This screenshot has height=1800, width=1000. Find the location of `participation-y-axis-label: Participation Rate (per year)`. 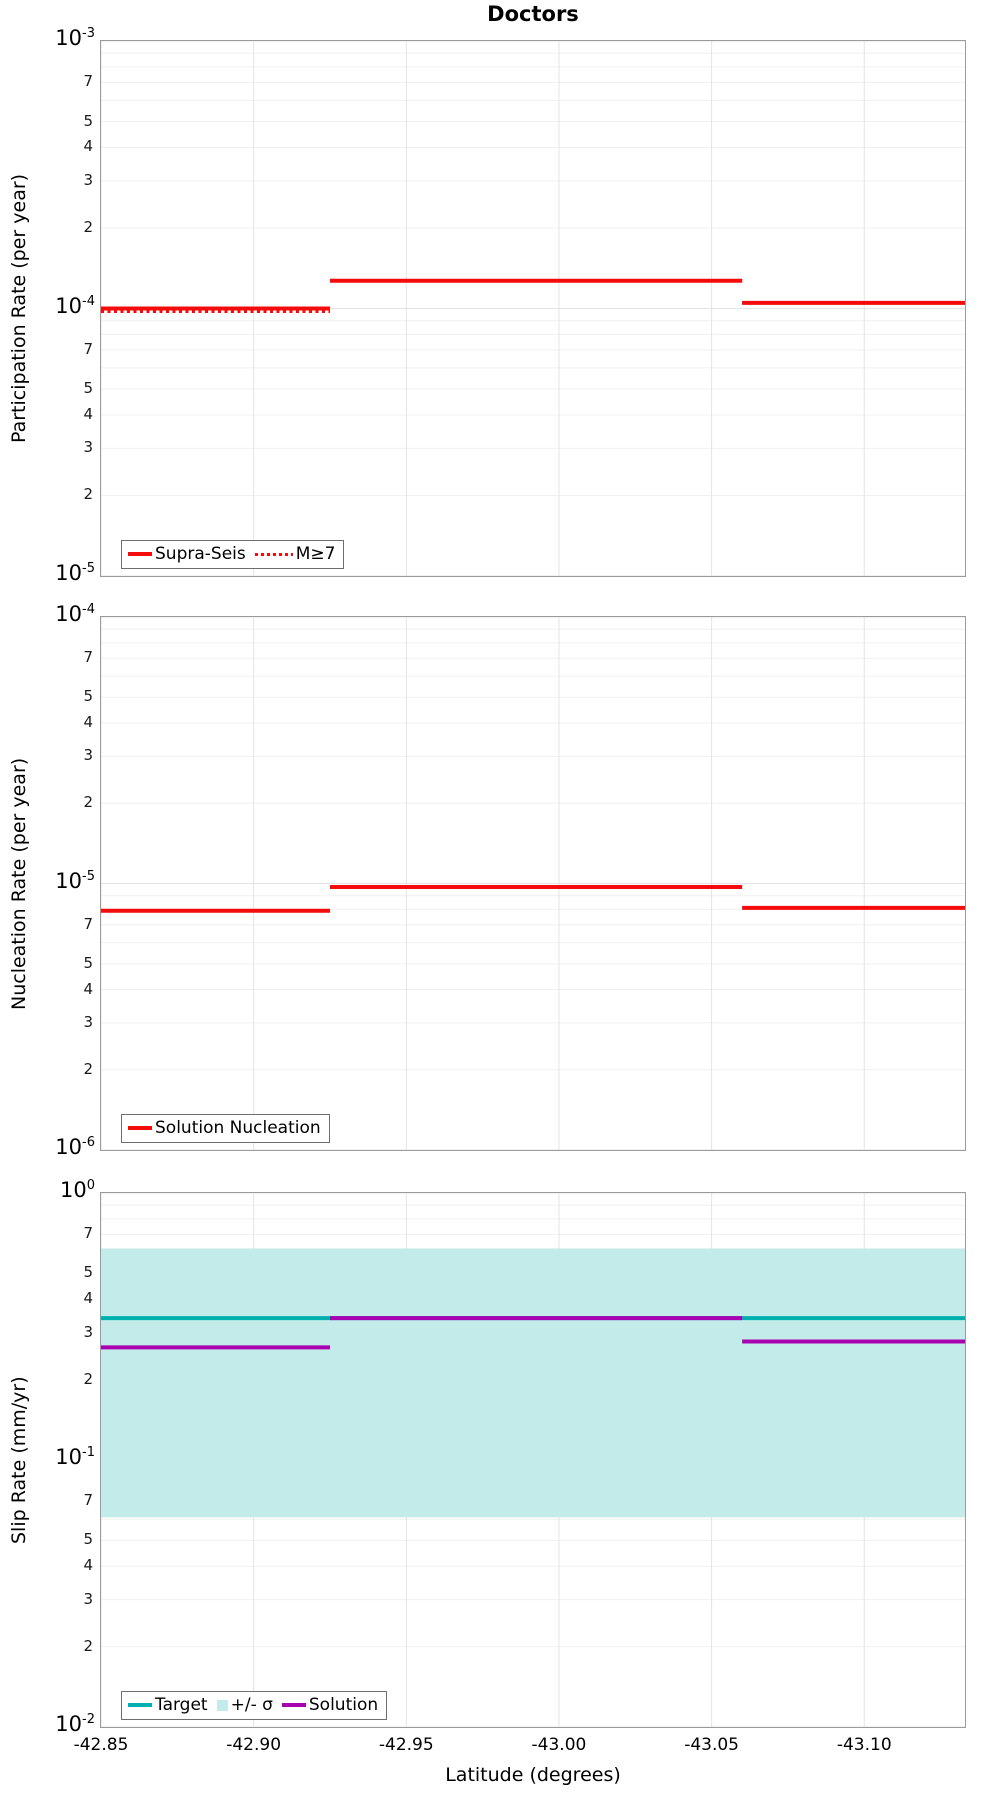

participation-y-axis-label: Participation Rate (per year) is located at coordinates (19, 308).